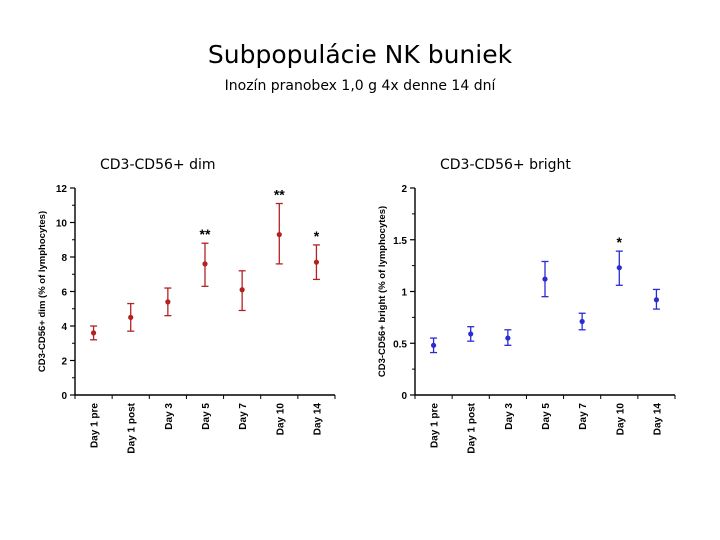  I want to click on page-subtitle: Inozín pranobex 1,0 g 4x denne 14 dní, so click(360, 86).